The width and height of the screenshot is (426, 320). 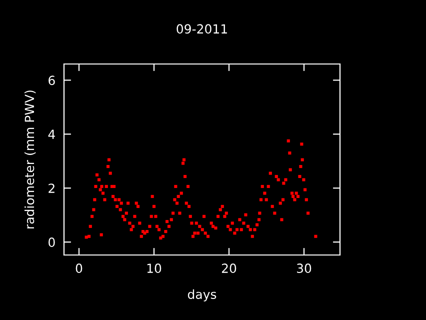 I want to click on y-tick-label: 4, so click(x=51, y=134).